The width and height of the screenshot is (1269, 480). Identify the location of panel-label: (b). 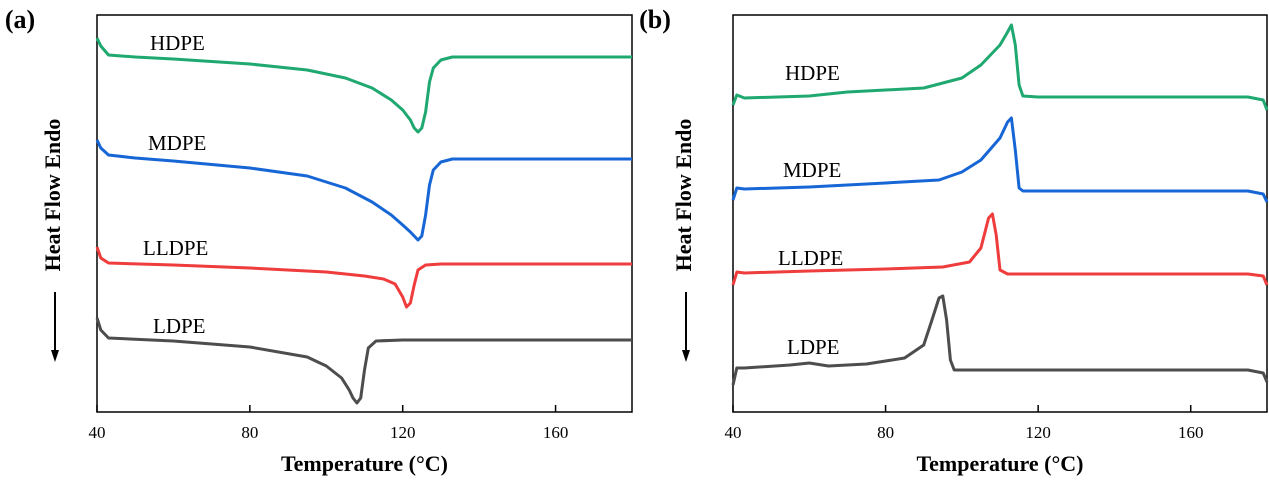
(655, 19).